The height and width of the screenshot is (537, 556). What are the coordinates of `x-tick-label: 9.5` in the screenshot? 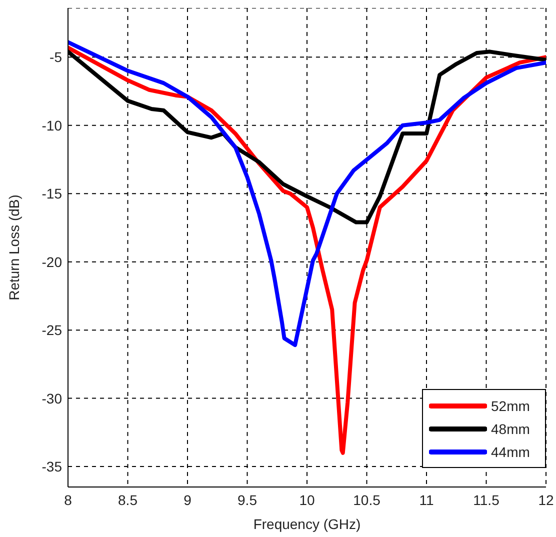 It's located at (248, 500).